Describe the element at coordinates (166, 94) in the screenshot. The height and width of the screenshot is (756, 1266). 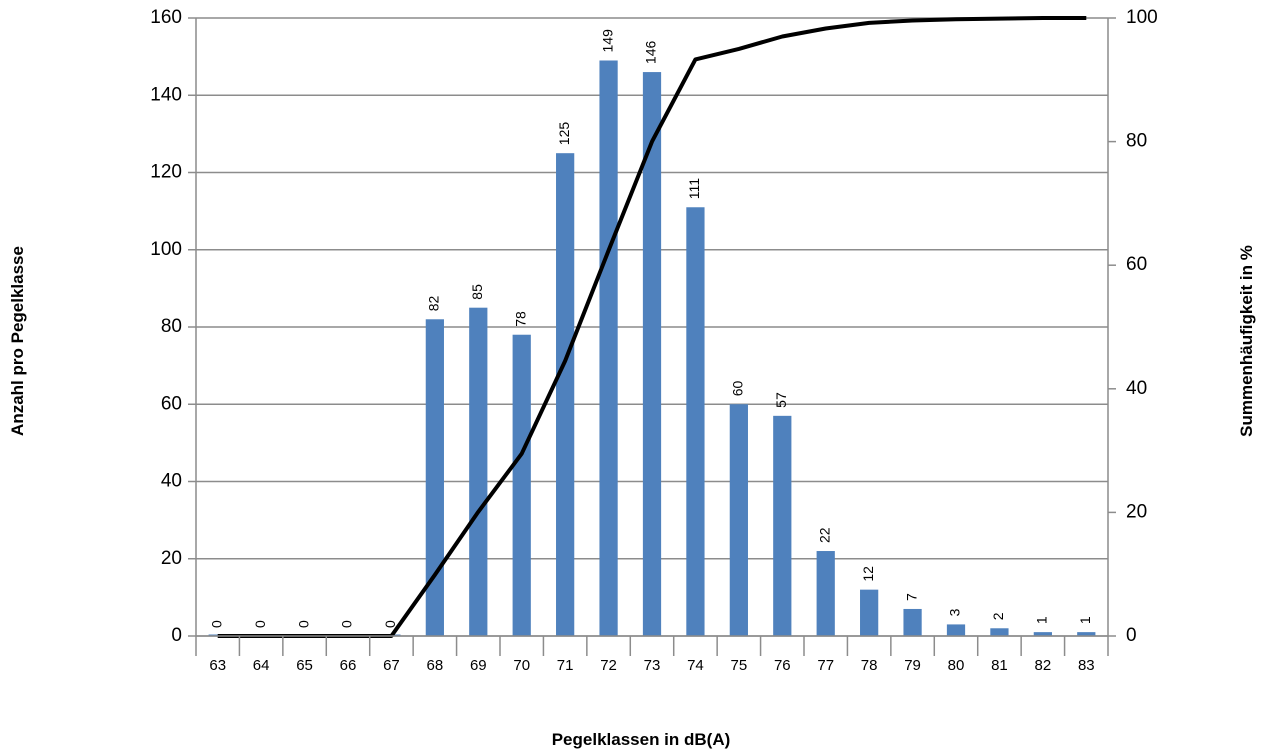
I see `y-tick-label: 140` at that location.